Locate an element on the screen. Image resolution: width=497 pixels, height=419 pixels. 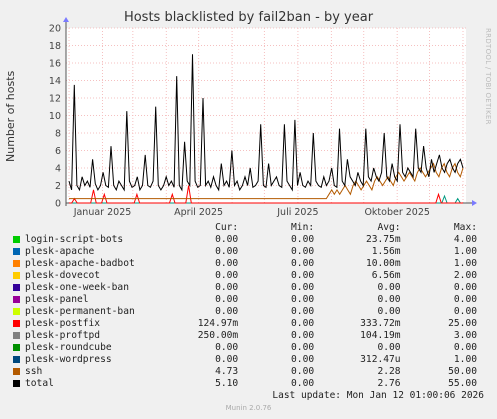
legend-series-name: plesk-permanent-ban is located at coordinates (80, 311).